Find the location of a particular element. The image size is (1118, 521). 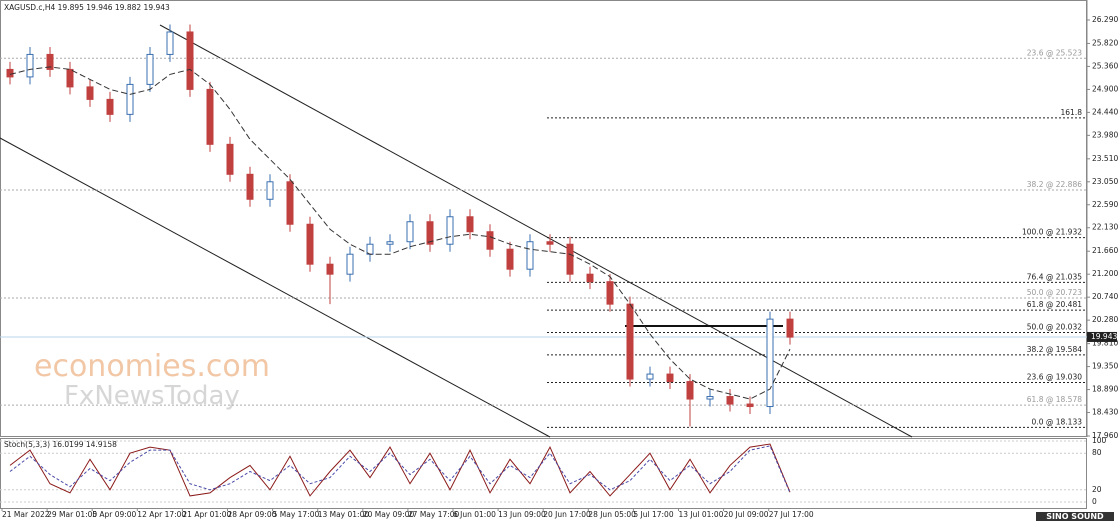

brand: SINO SOUND is located at coordinates (1075, 516).